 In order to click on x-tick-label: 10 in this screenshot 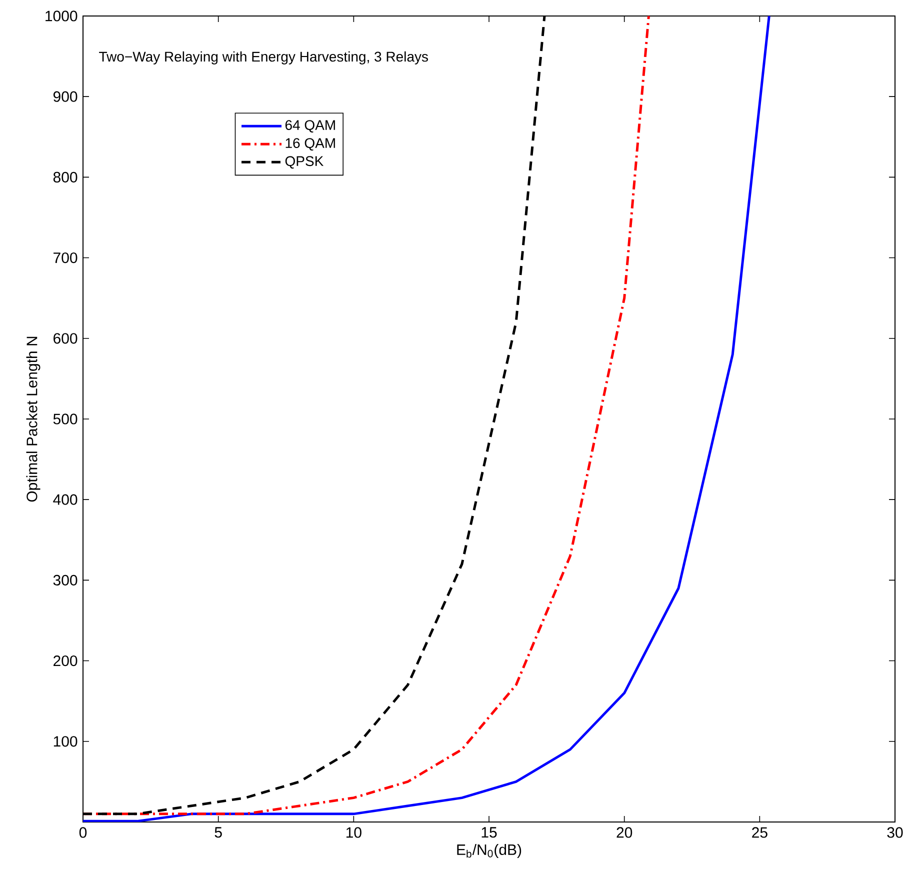, I will do `click(354, 832)`.